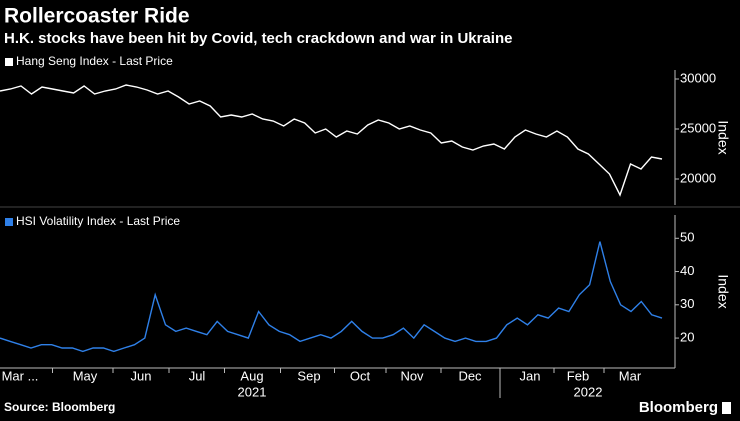 This screenshot has width=740, height=421. Describe the element at coordinates (698, 77) in the screenshot. I see `y-tick-label: 30000` at that location.